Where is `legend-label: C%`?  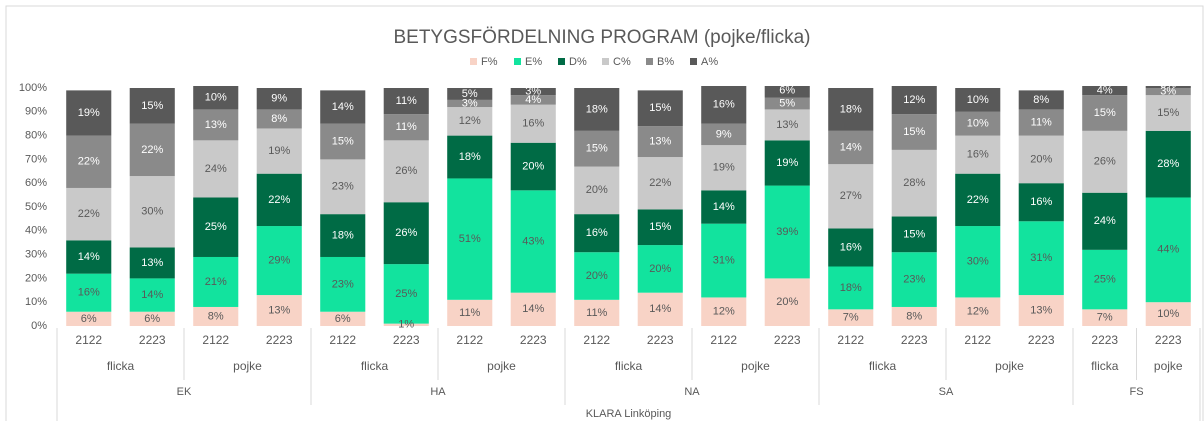
legend-label: C% is located at coordinates (622, 62).